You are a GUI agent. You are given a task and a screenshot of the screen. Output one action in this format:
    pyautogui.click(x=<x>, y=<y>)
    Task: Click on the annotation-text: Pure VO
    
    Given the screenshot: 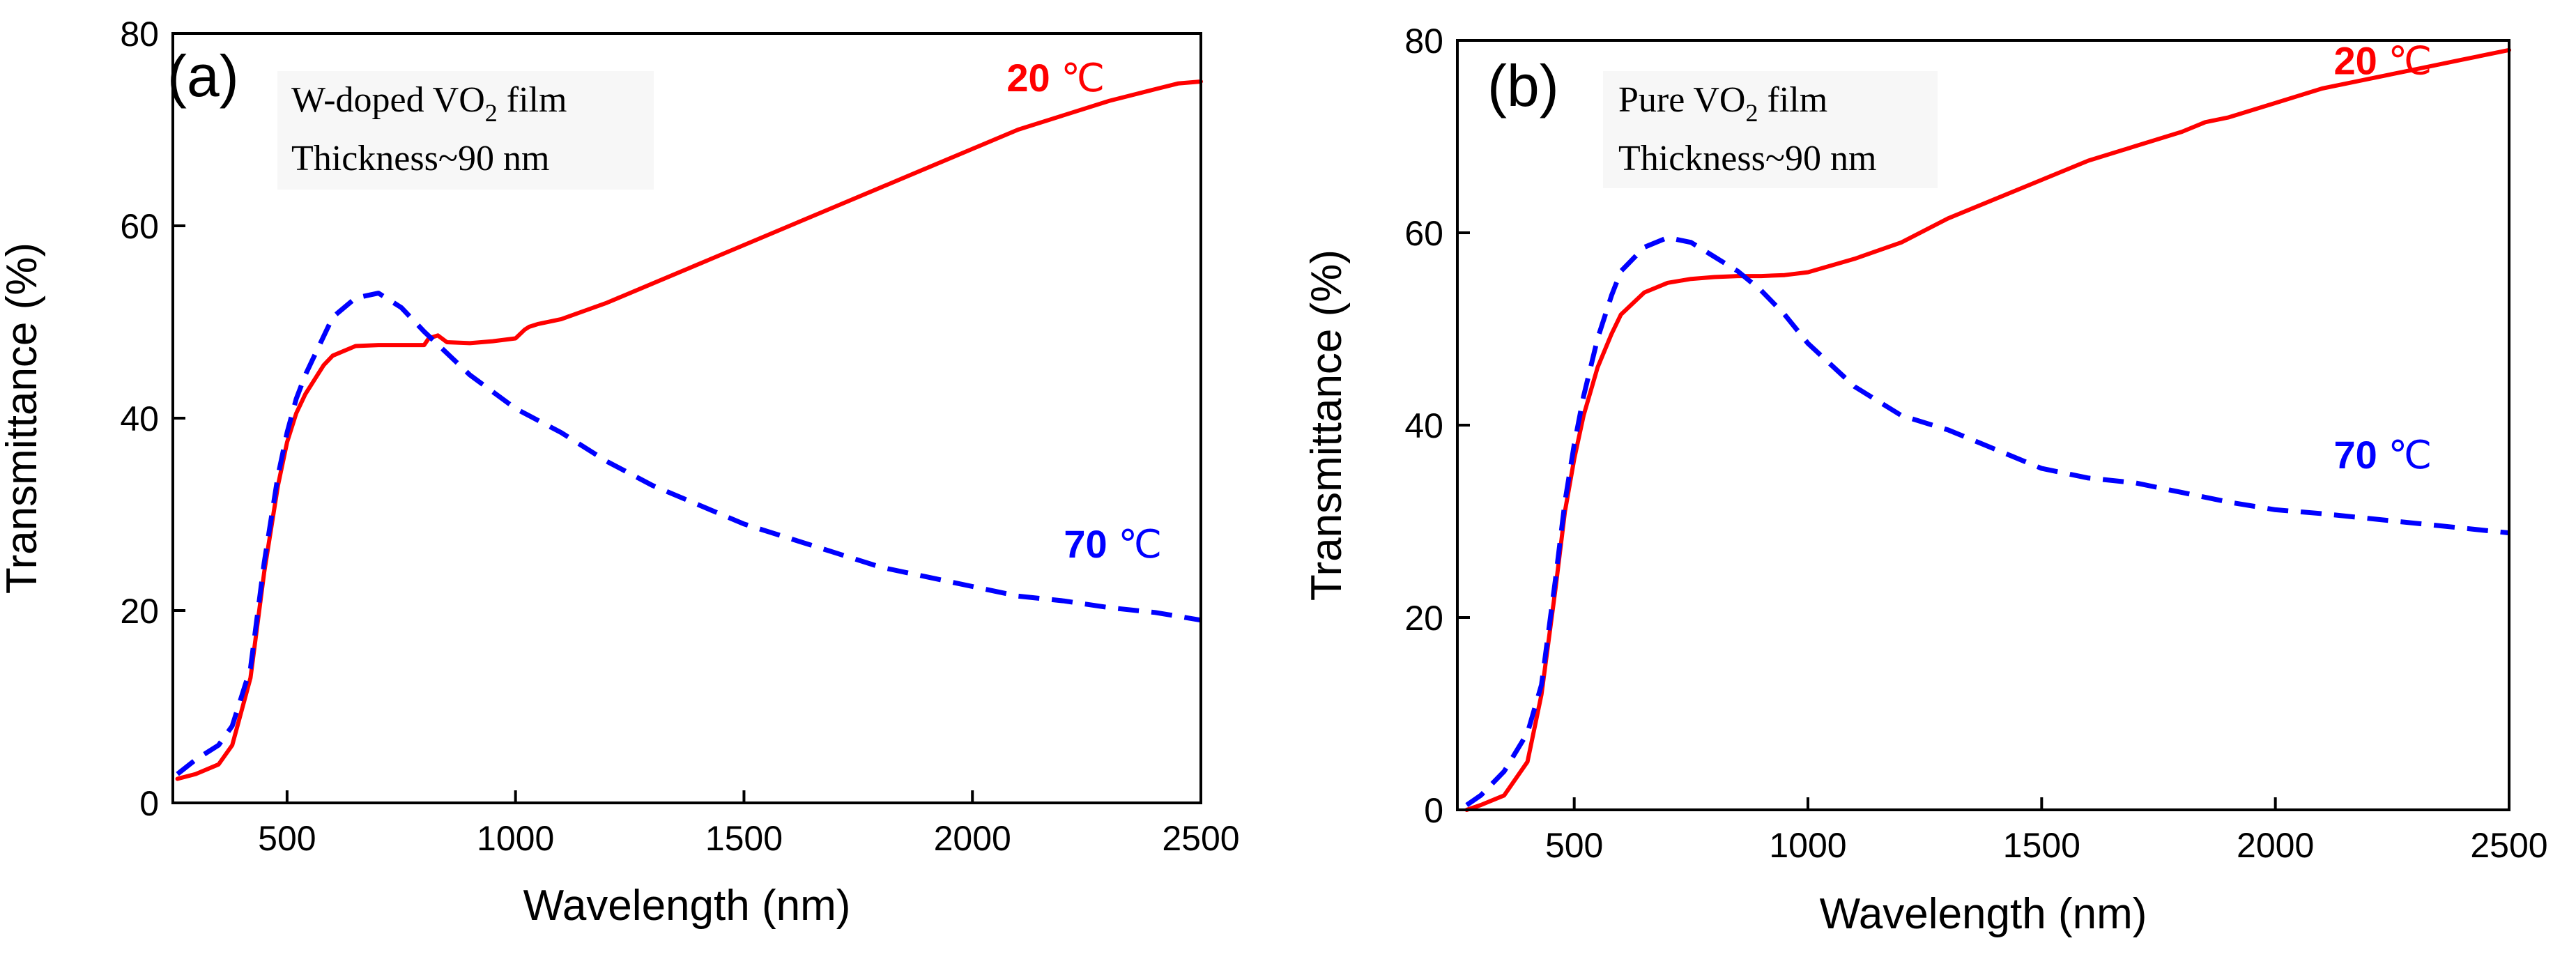 What is the action you would take?
    pyautogui.click(x=1681, y=100)
    